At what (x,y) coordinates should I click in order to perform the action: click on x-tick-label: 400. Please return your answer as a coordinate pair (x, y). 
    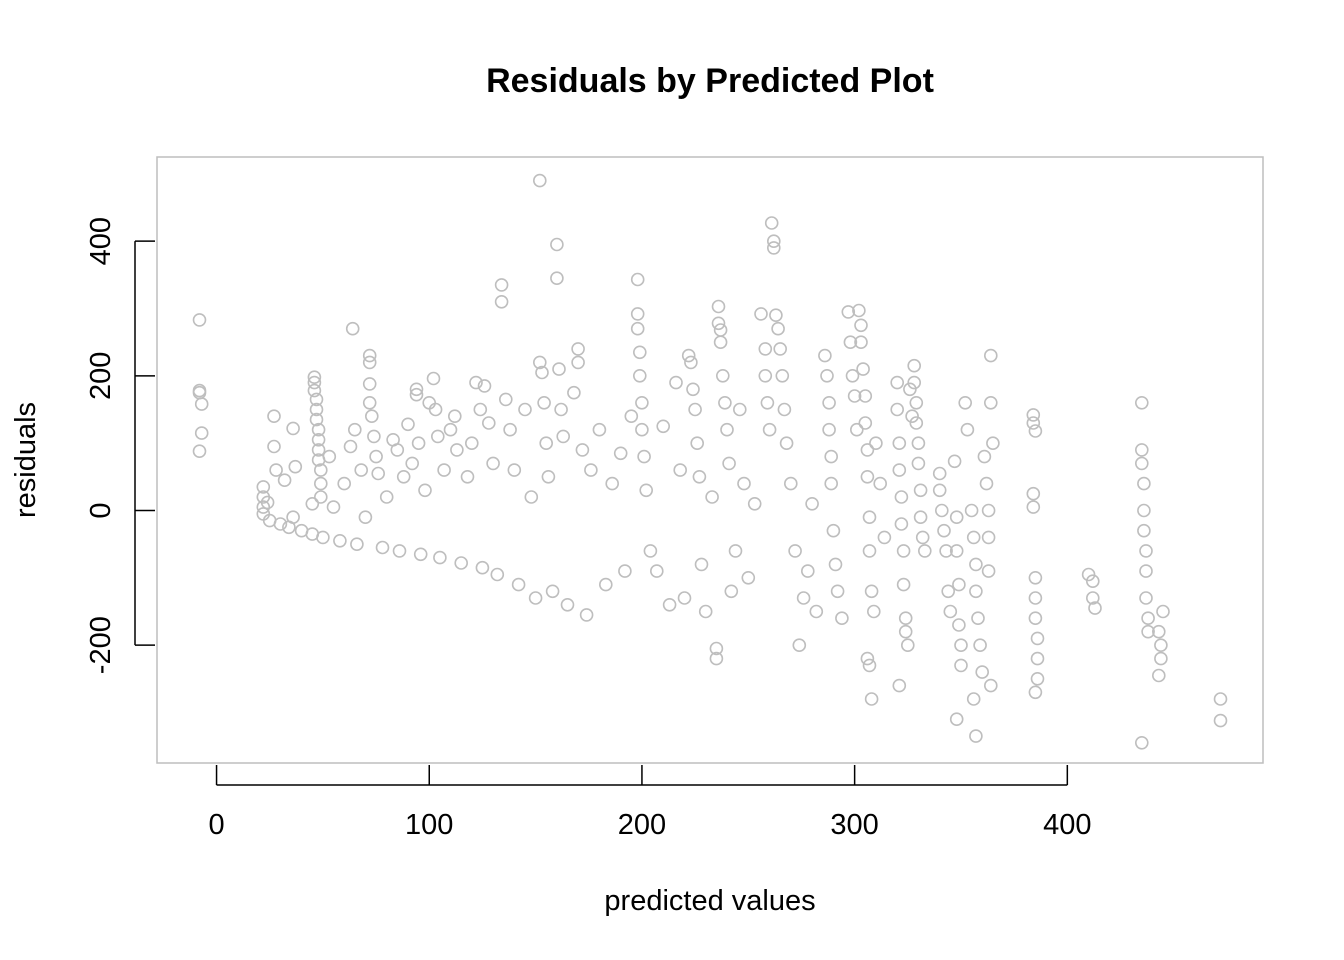
    Looking at the image, I should click on (1067, 825).